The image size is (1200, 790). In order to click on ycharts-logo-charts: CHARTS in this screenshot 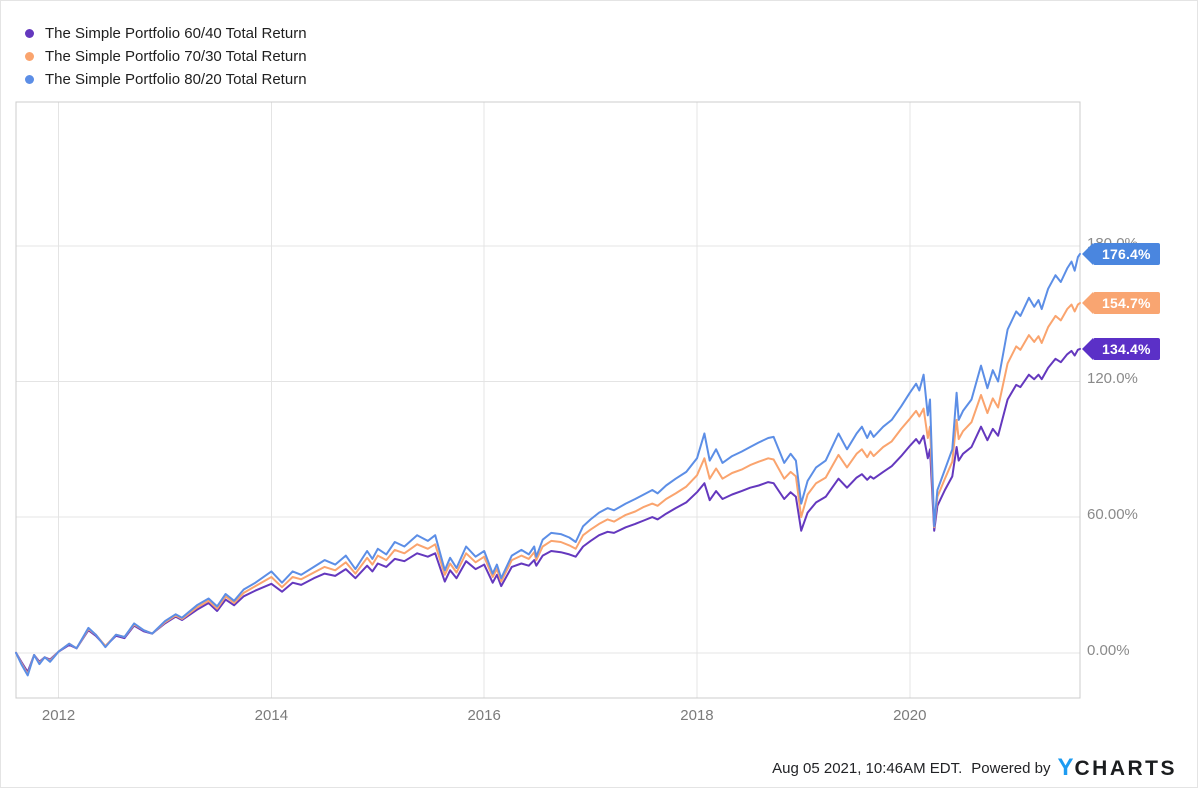, I will do `click(1125, 768)`.